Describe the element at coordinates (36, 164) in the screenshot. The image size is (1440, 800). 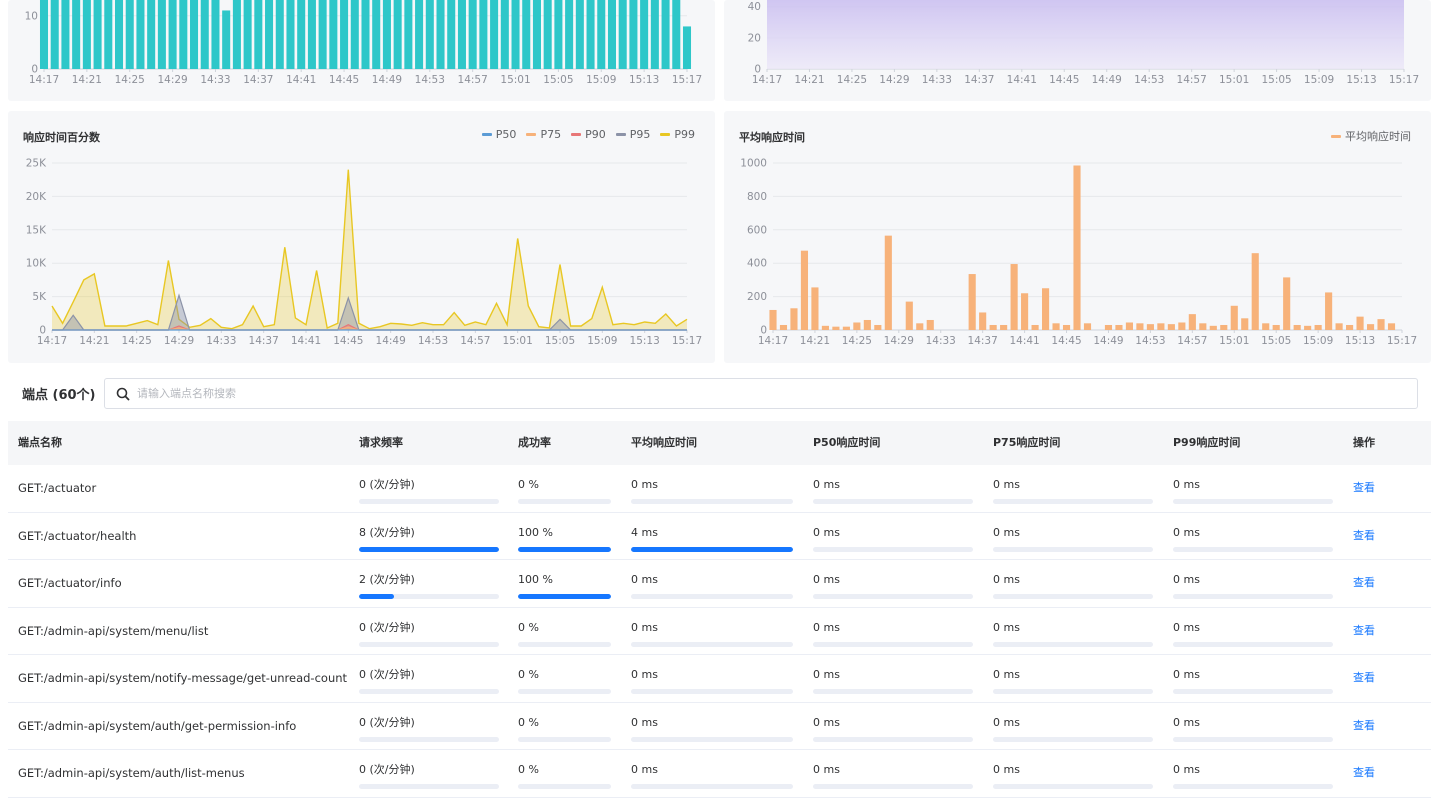
I see `y-tick-label: 25K` at that location.